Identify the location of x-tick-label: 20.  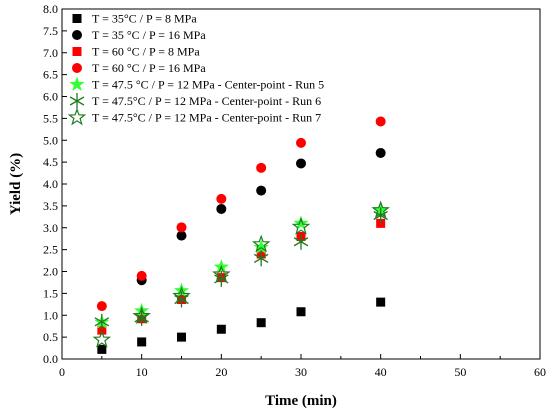
(221, 372).